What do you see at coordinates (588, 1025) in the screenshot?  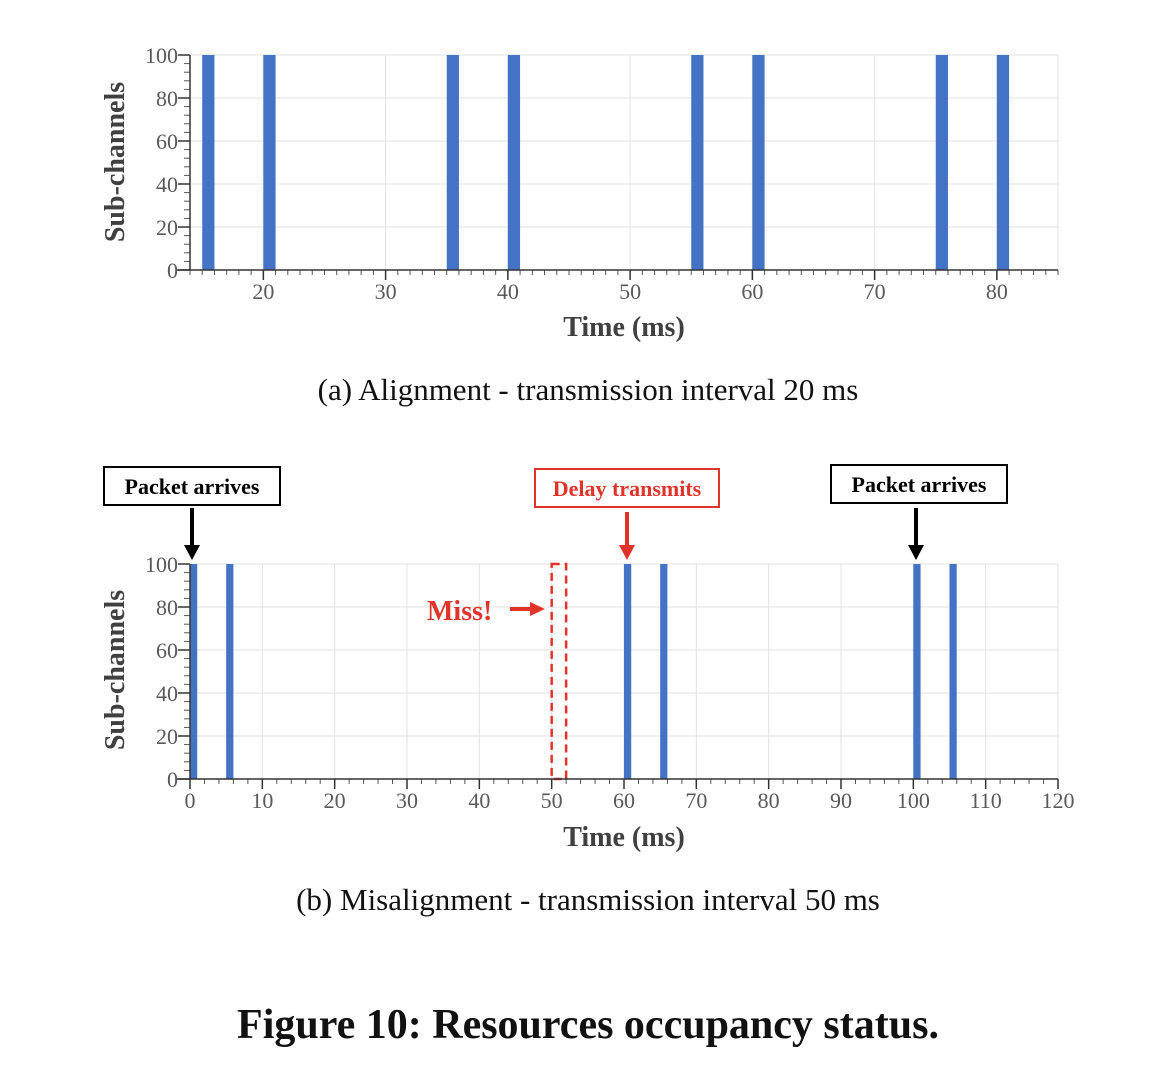 I see `figure-caption: Figure 10: Resources occupancy status.` at bounding box center [588, 1025].